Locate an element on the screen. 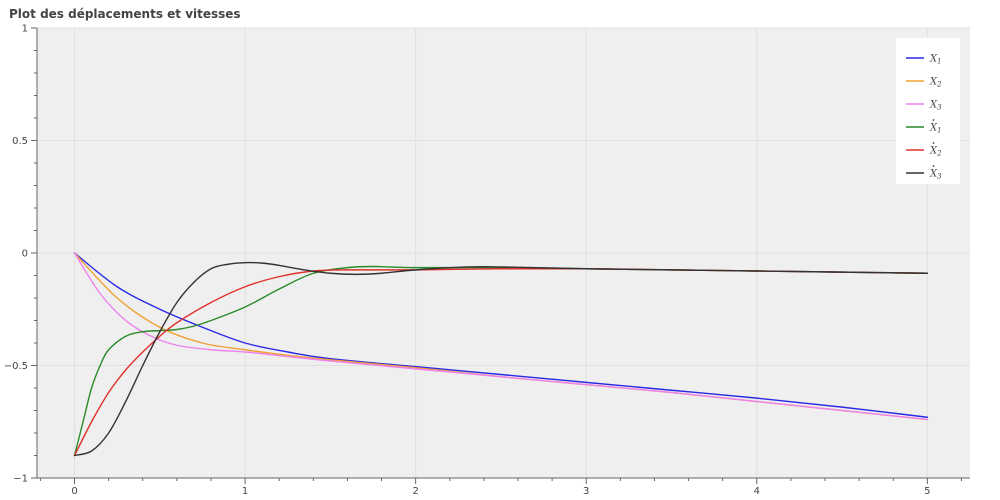 The image size is (1000, 500). legend-box is located at coordinates (928, 111).